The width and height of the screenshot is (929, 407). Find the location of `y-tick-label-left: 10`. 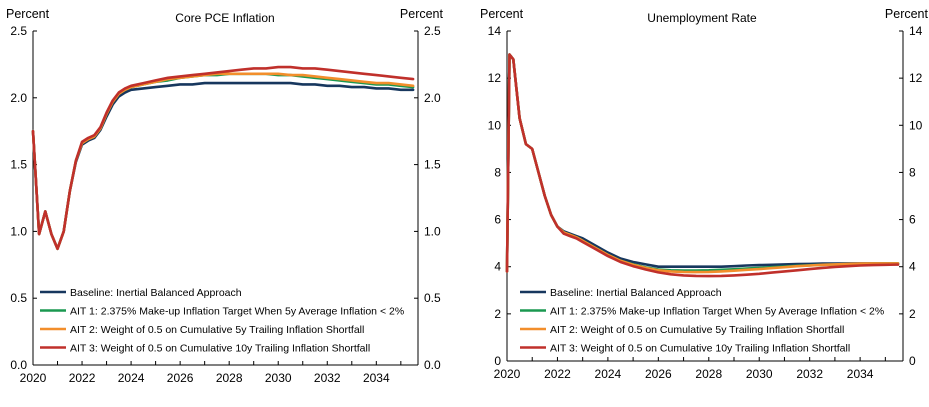

y-tick-label-left: 10 is located at coordinates (495, 125).